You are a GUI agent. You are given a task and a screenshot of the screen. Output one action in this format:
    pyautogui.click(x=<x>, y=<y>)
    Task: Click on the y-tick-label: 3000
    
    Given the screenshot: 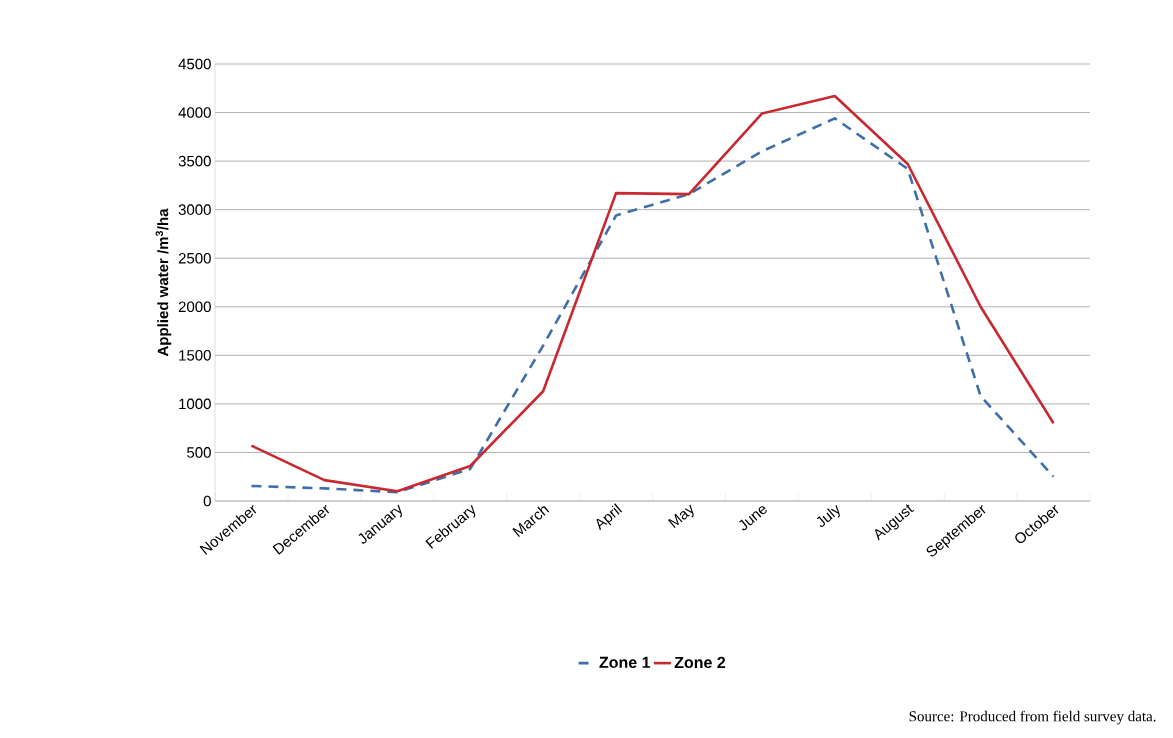 What is the action you would take?
    pyautogui.click(x=194, y=209)
    